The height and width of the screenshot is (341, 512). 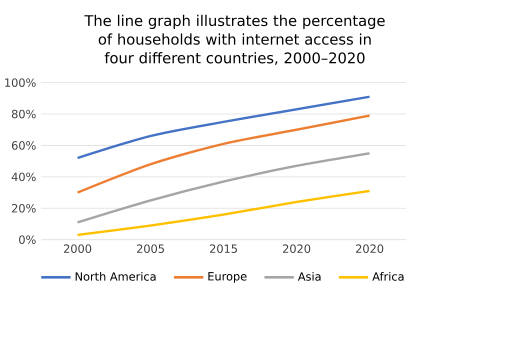 What do you see at coordinates (116, 276) in the screenshot?
I see `legend-label: North America` at bounding box center [116, 276].